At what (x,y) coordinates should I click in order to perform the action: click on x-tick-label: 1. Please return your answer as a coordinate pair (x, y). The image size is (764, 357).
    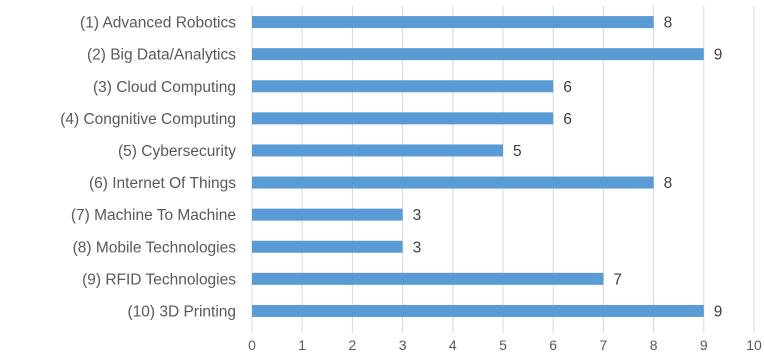
    Looking at the image, I should click on (302, 345).